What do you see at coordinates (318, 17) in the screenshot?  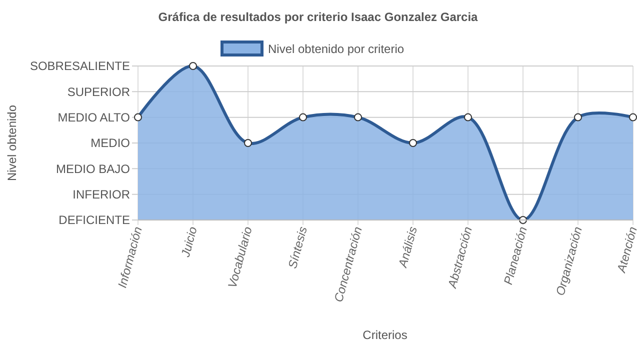 I see `chart-title: Gráfica de resultados por criterio Isaac Gonzalez Garcia` at bounding box center [318, 17].